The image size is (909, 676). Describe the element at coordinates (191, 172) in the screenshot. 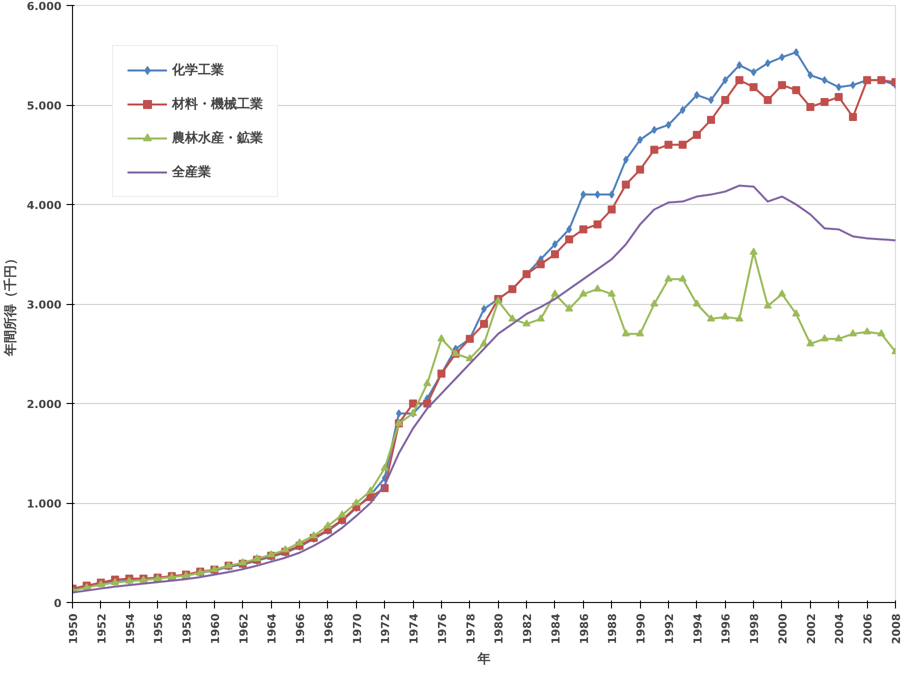

I see `legend-label: 全産業` at that location.